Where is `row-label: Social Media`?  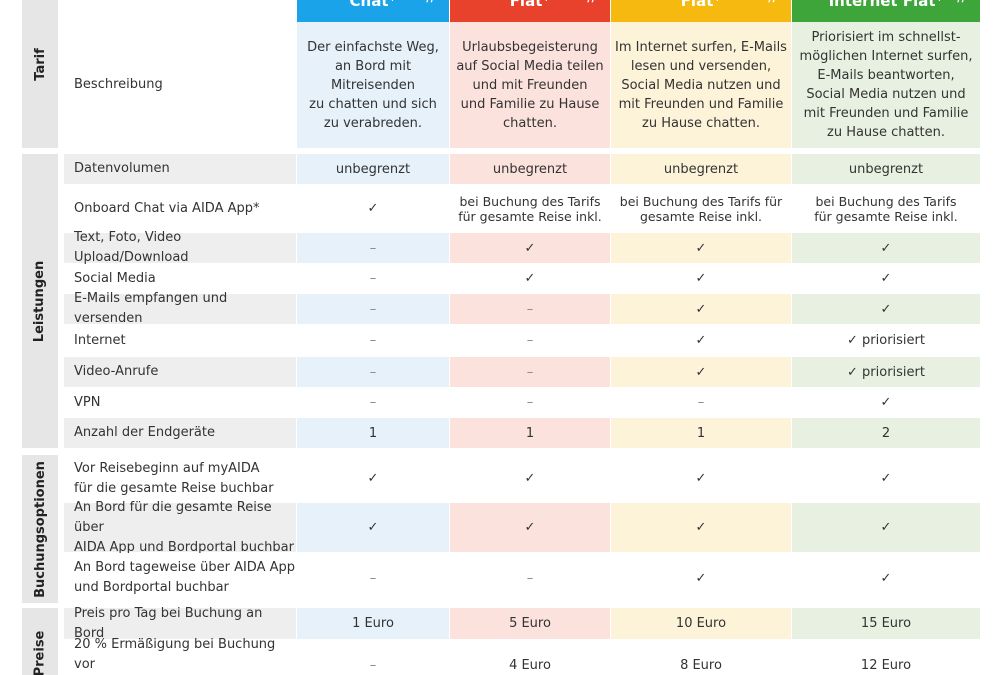
row-label: Social Media is located at coordinates (115, 278).